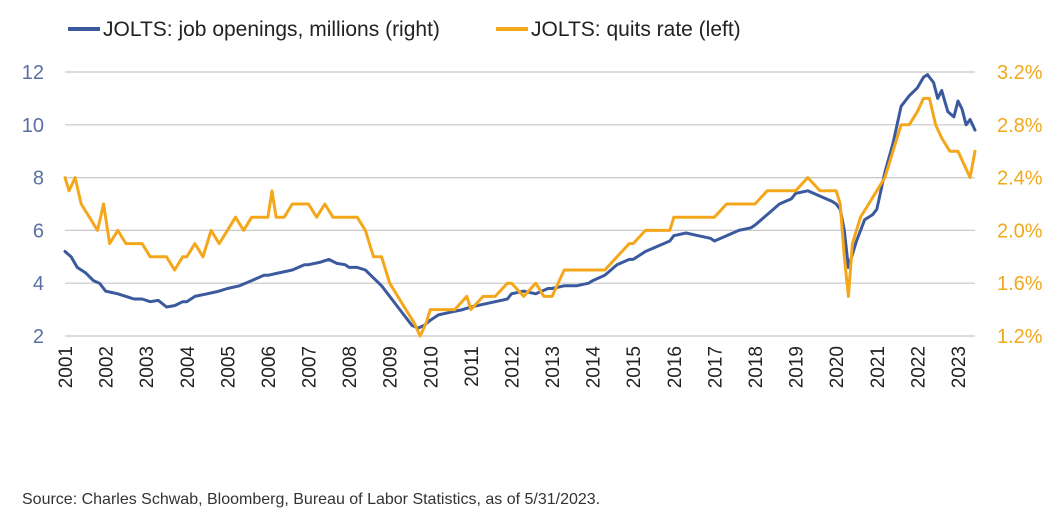  What do you see at coordinates (1020, 205) in the screenshot?
I see `right-axis: 3.2% 2.8% 2.4% 2.0% 1.6% 1.2%` at bounding box center [1020, 205].